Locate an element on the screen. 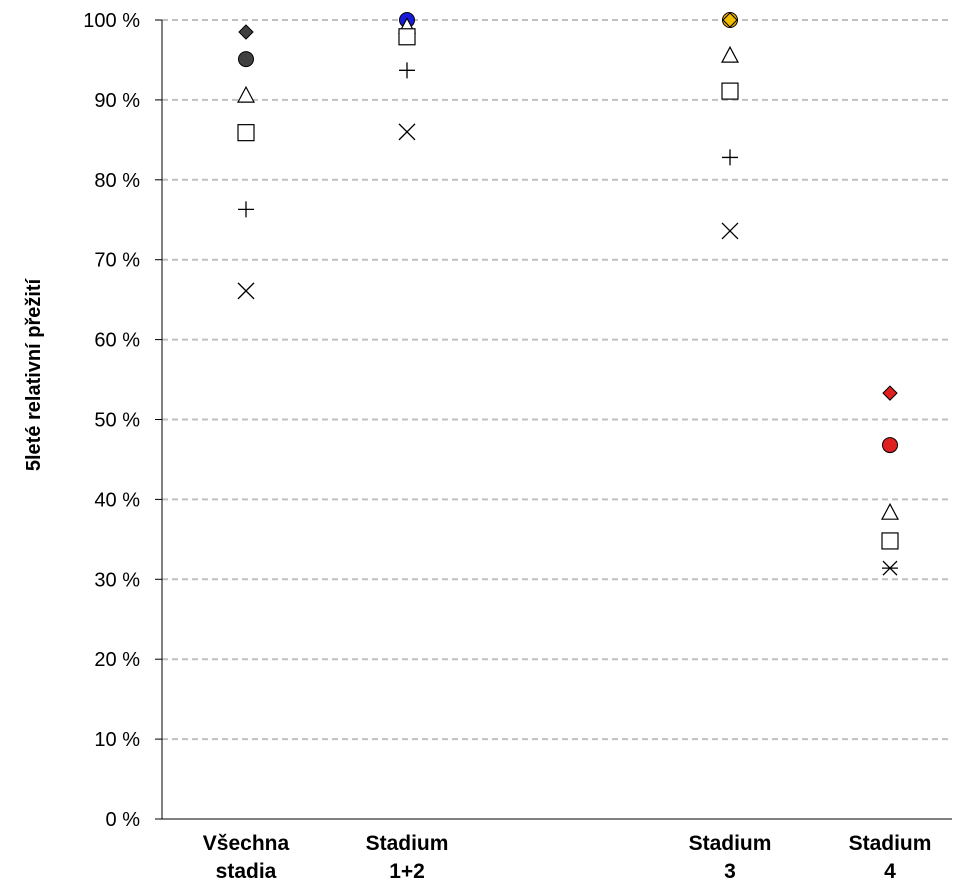  x-category-label: 3 is located at coordinates (730, 871).